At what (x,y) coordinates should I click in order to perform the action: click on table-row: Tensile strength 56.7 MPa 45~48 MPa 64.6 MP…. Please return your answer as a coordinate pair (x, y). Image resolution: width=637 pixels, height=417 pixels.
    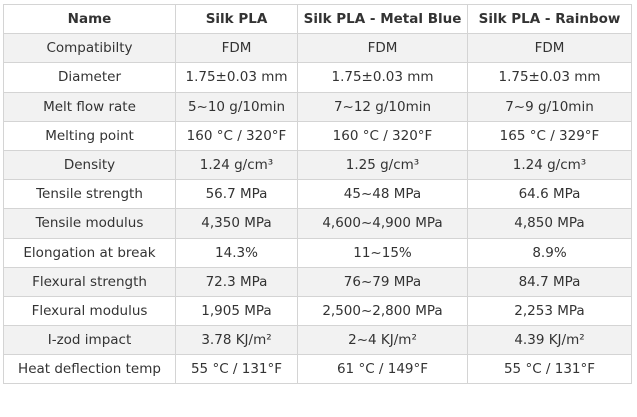
    Looking at the image, I should click on (317, 194).